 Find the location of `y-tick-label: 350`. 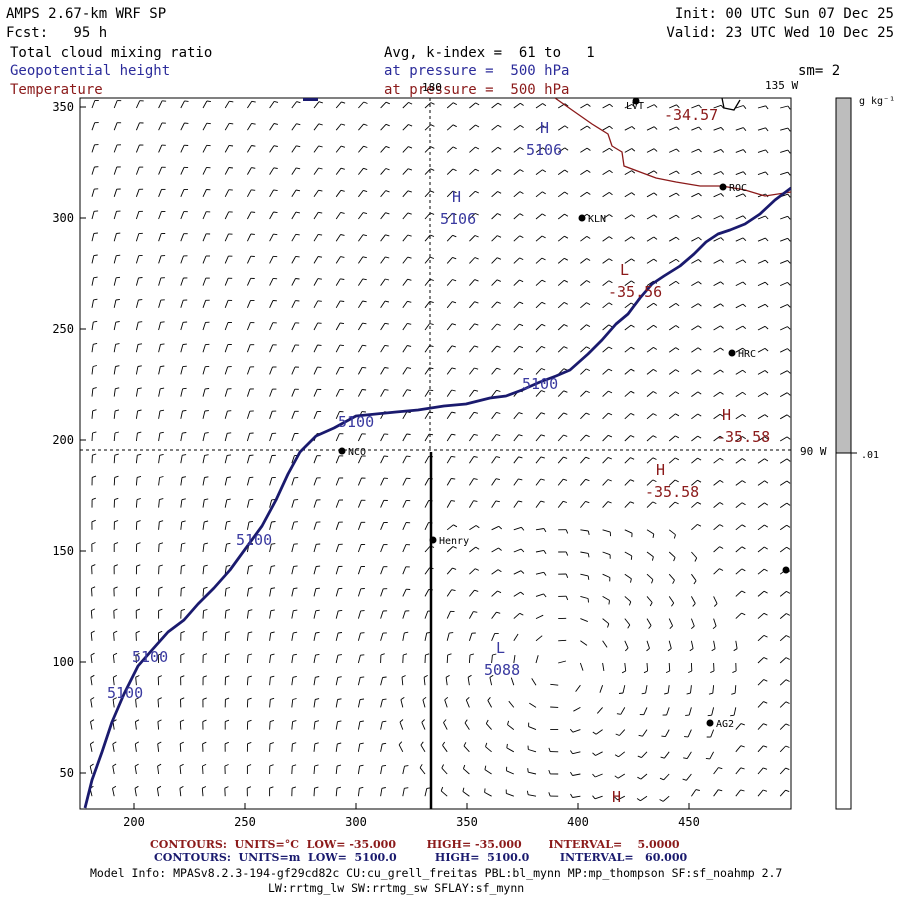

y-tick-label: 350 is located at coordinates (63, 107).